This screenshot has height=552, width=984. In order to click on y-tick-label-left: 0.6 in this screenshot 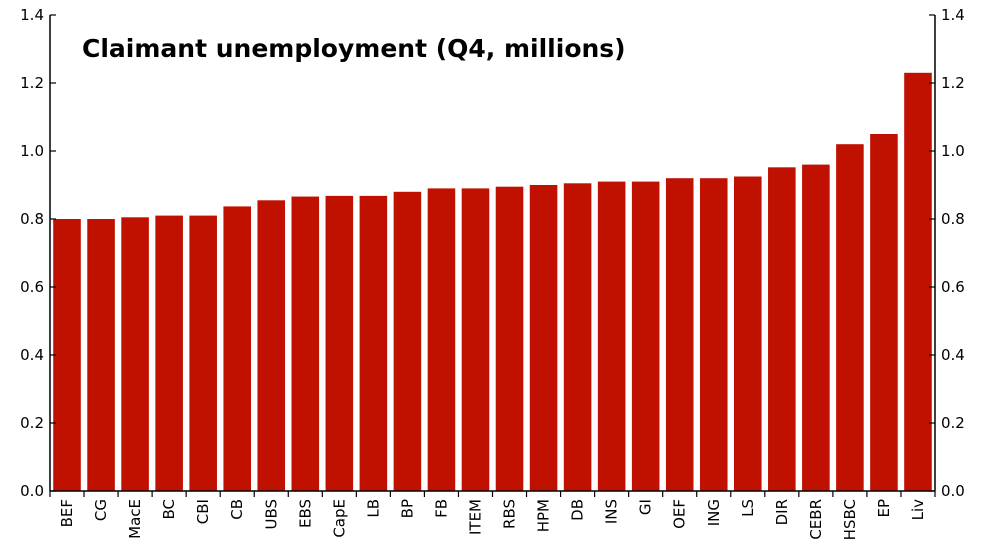, I will do `click(32, 287)`.